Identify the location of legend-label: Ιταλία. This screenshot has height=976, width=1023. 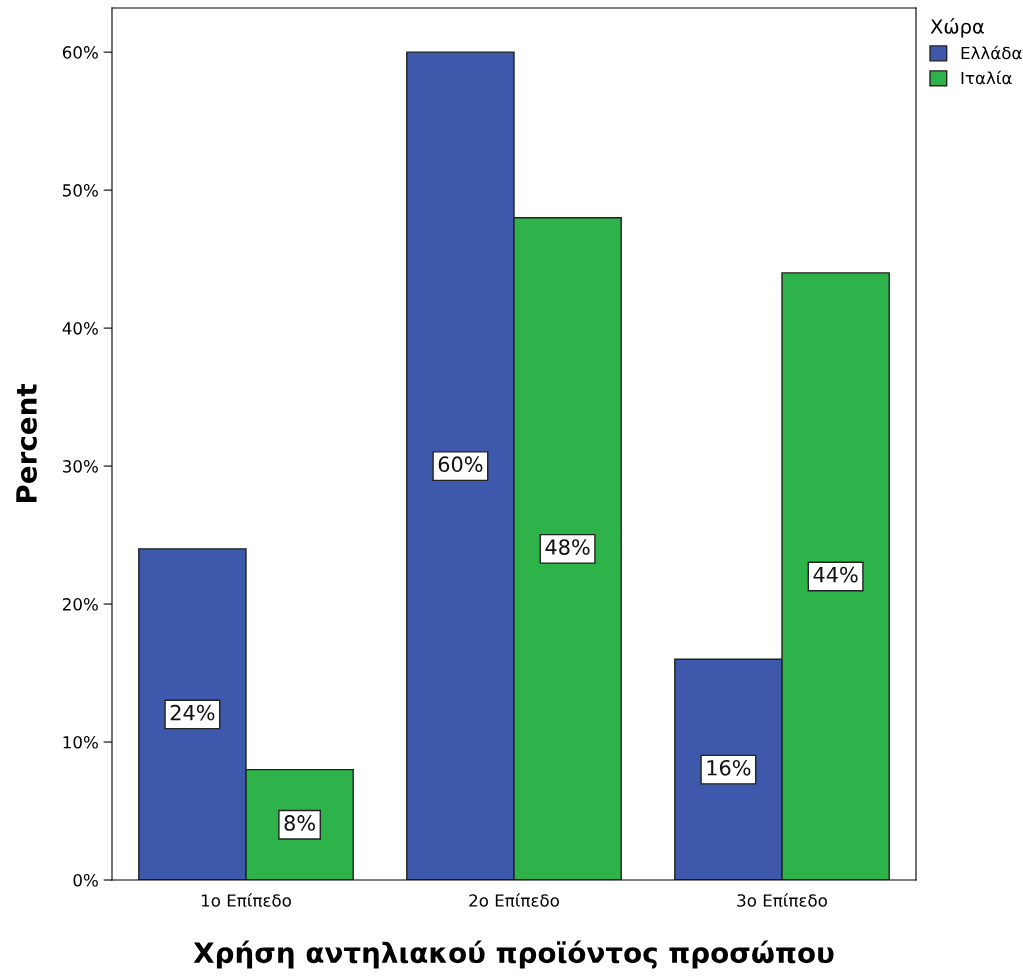
(986, 77).